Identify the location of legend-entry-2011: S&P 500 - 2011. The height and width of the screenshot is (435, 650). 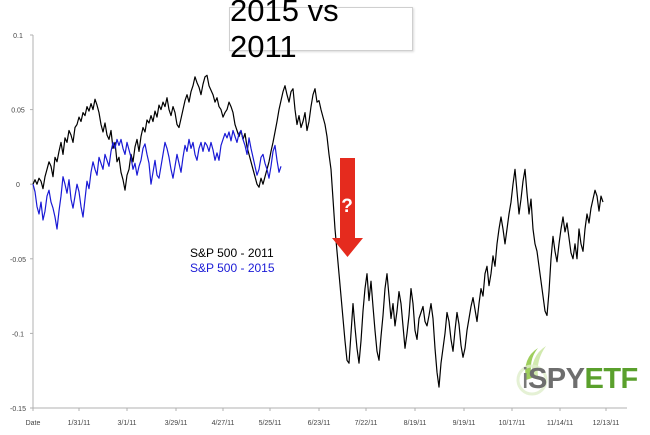
(232, 253).